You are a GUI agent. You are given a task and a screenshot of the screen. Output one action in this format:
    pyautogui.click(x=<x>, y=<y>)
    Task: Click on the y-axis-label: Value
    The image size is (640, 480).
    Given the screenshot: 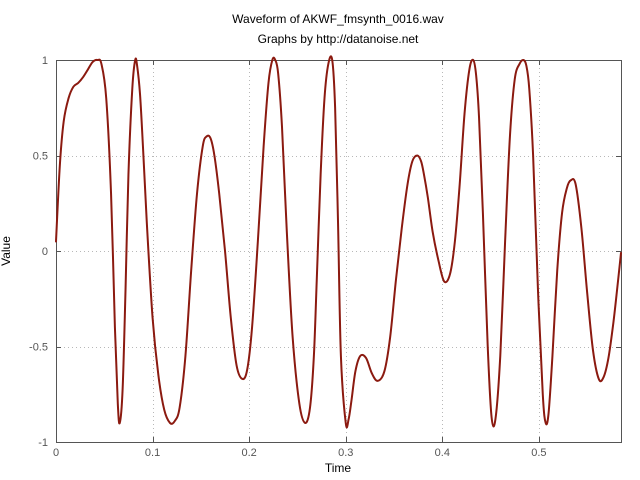 What is the action you would take?
    pyautogui.click(x=6, y=251)
    